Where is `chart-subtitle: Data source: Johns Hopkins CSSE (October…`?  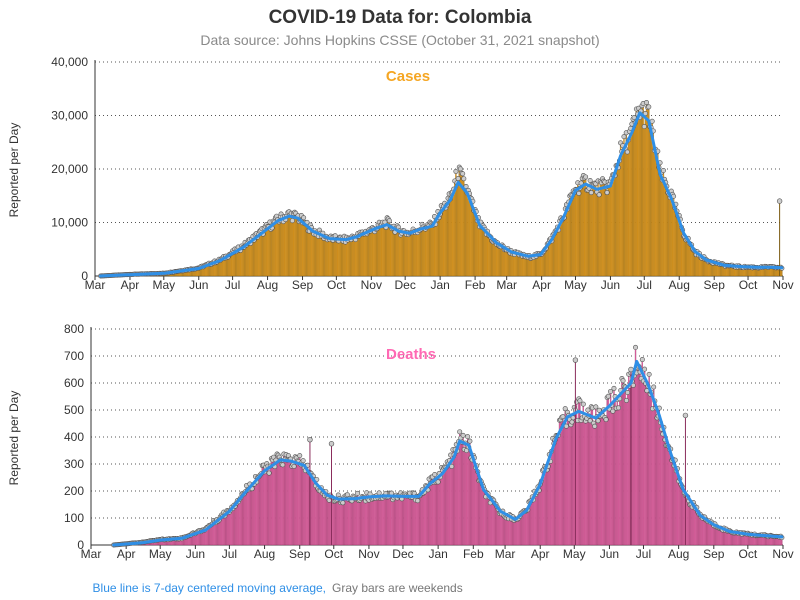 chart-subtitle: Data source: Johns Hopkins CSSE (October… is located at coordinates (399, 40).